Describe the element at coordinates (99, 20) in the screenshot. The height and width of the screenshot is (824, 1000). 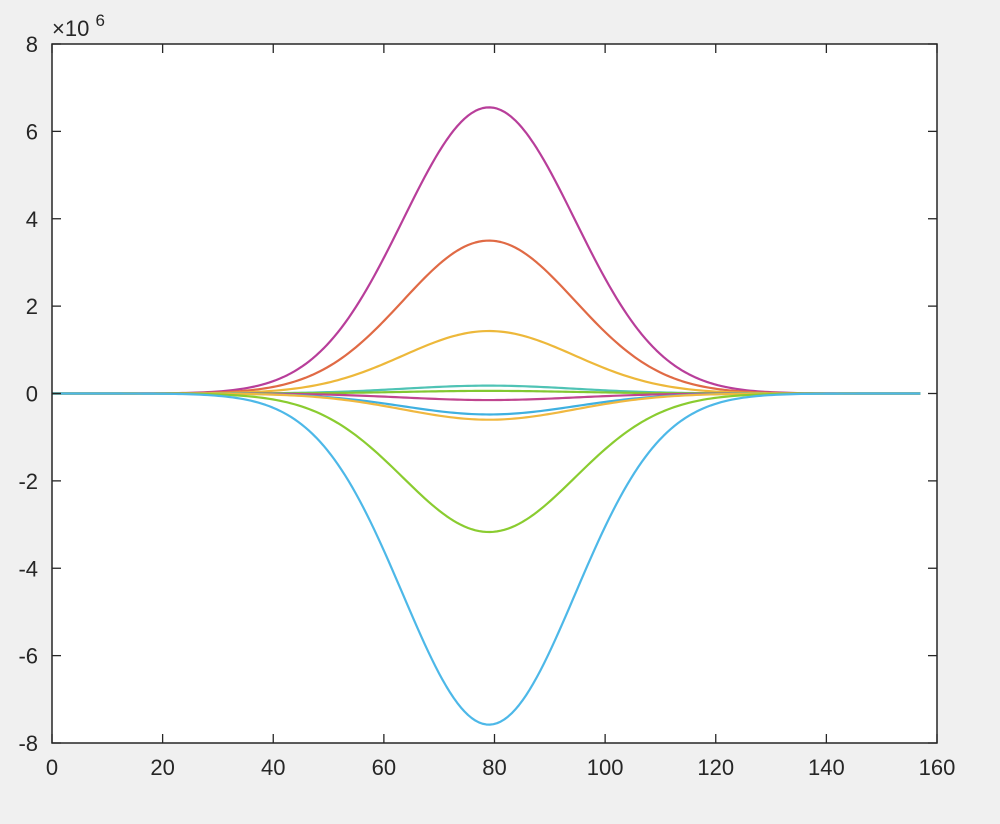
I see `y-exponent-power: 6` at that location.